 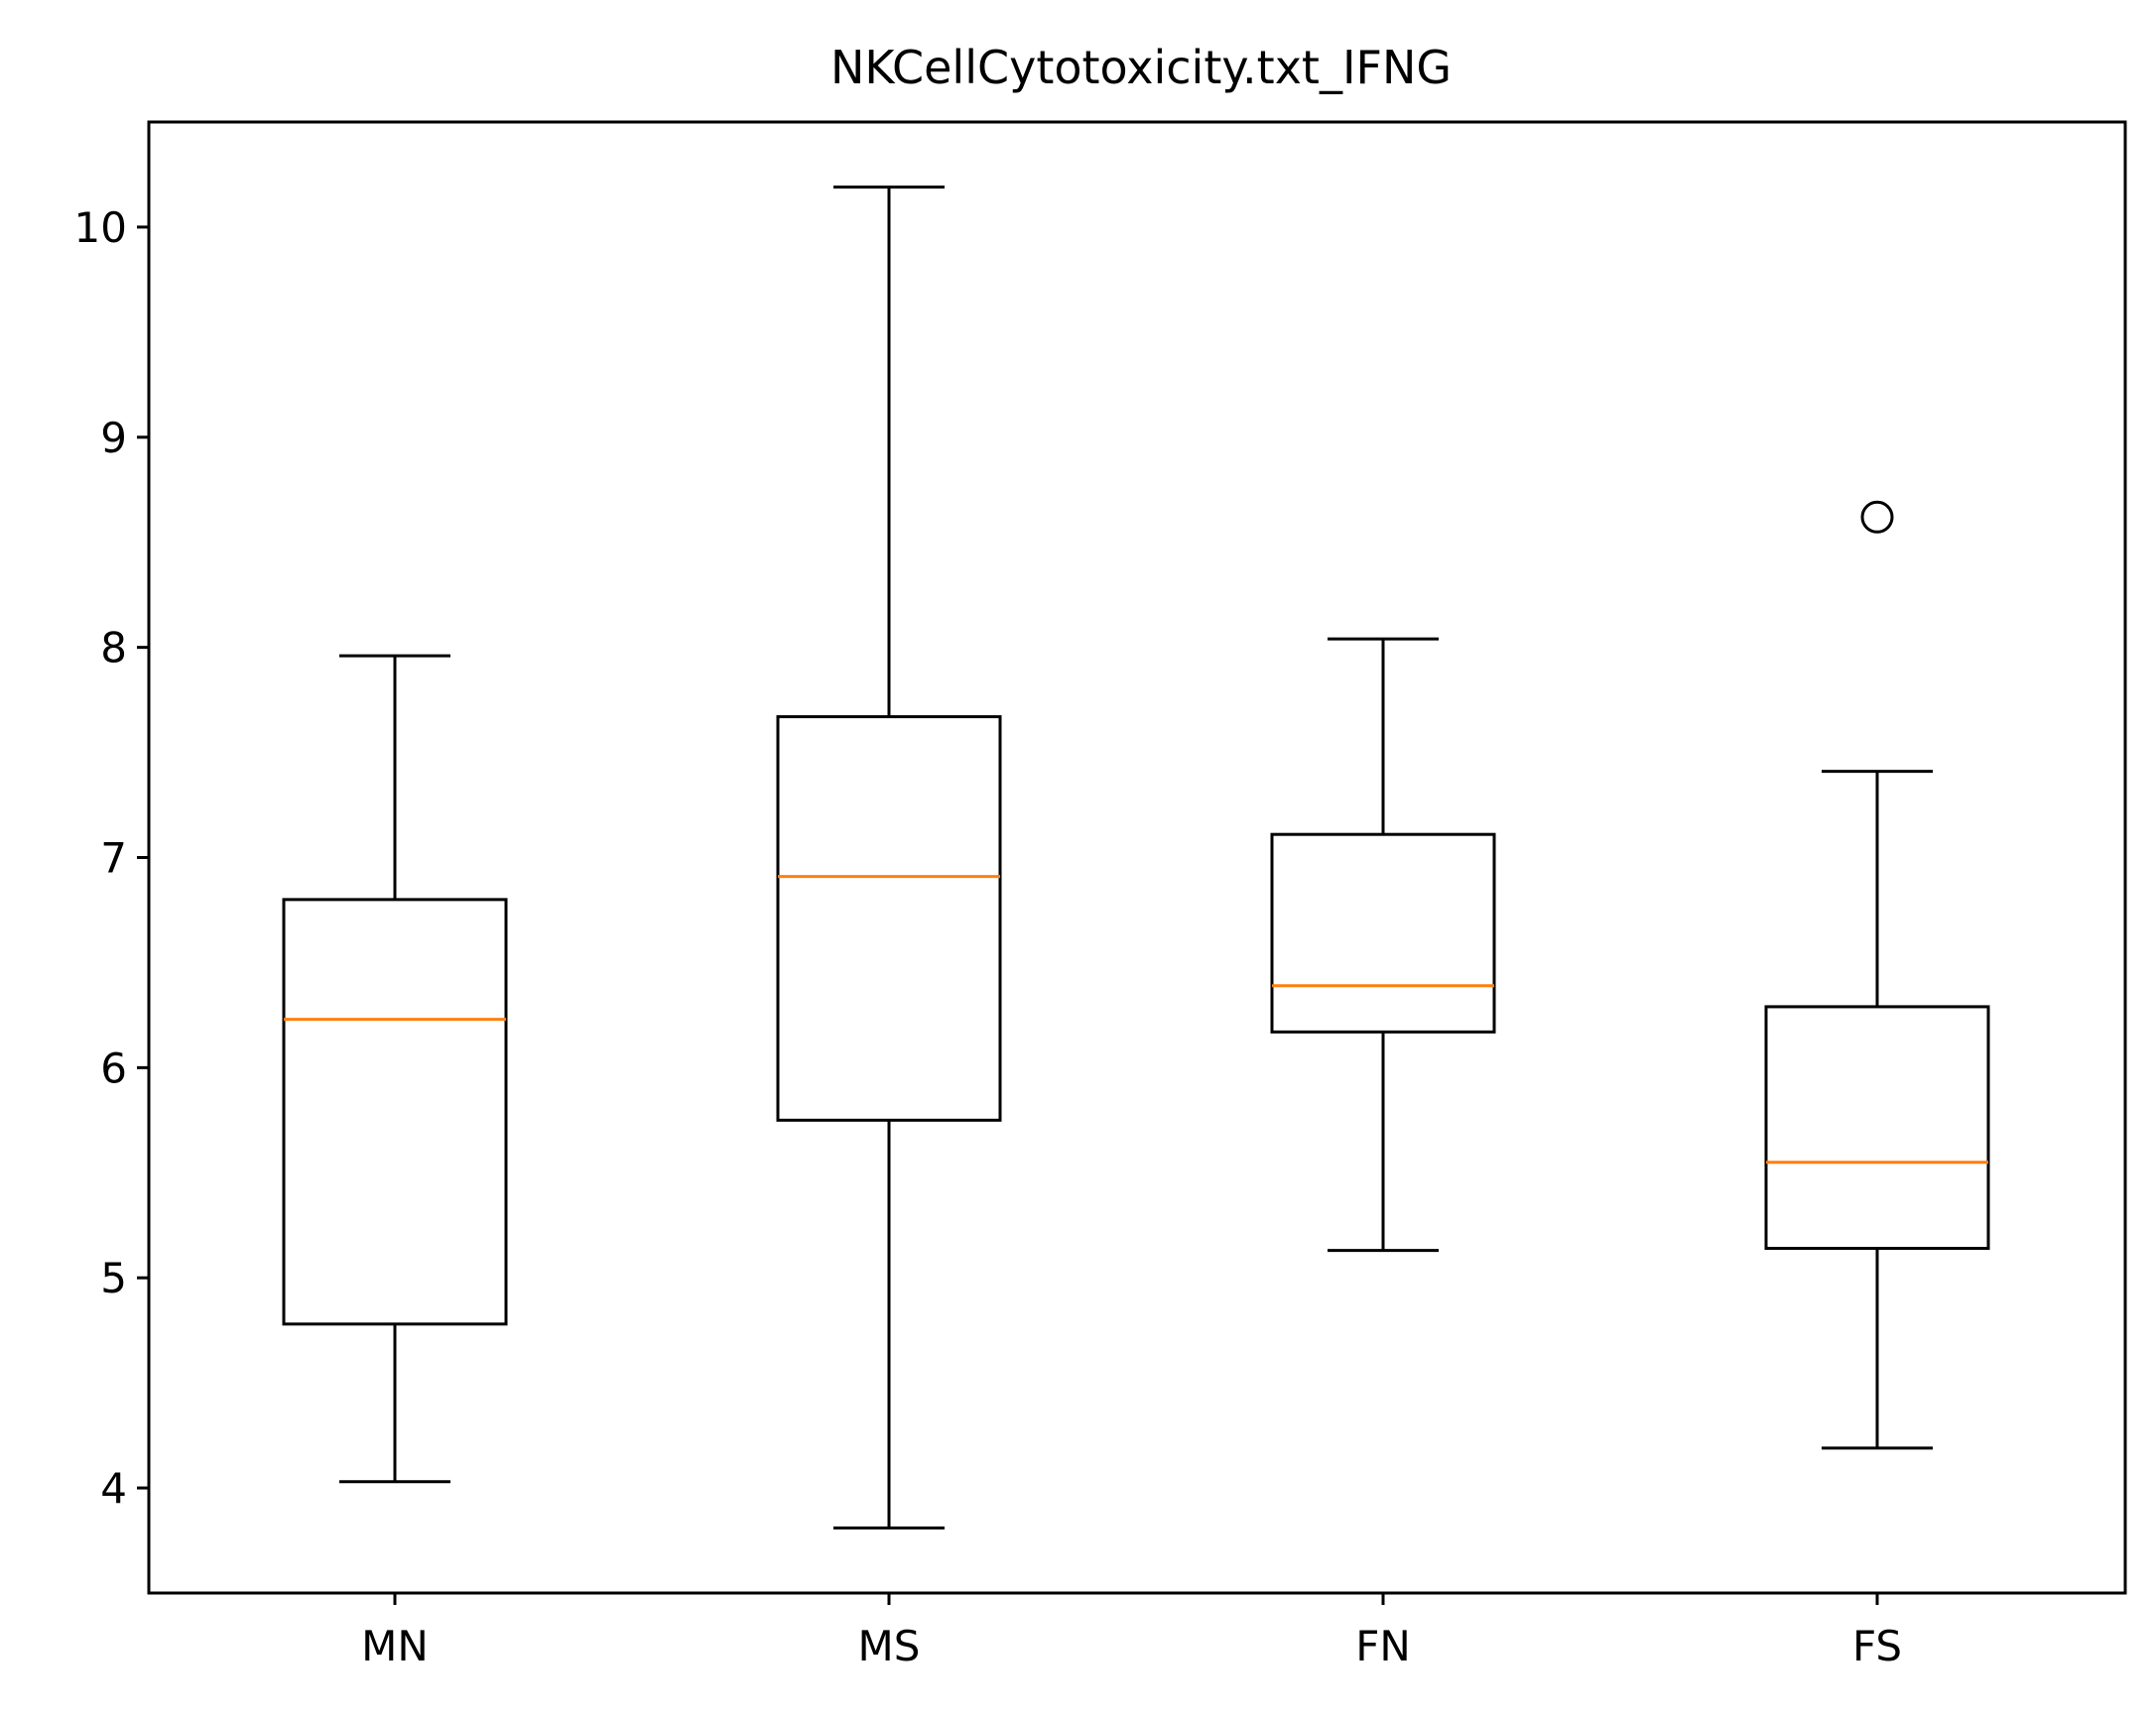 I want to click on y-tick-label: 5, so click(x=113, y=1278).